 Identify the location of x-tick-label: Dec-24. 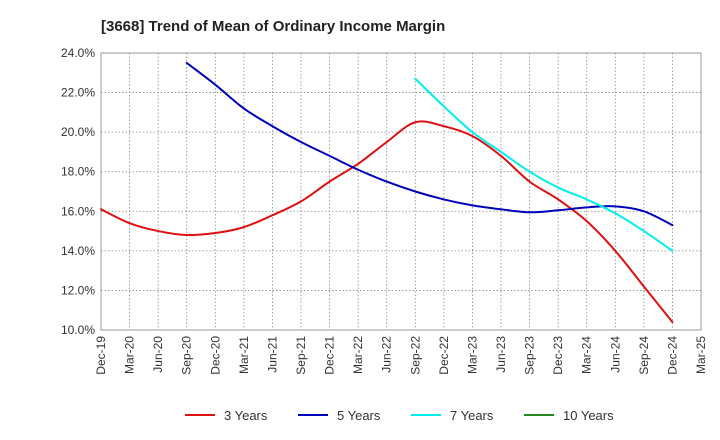
(672, 355).